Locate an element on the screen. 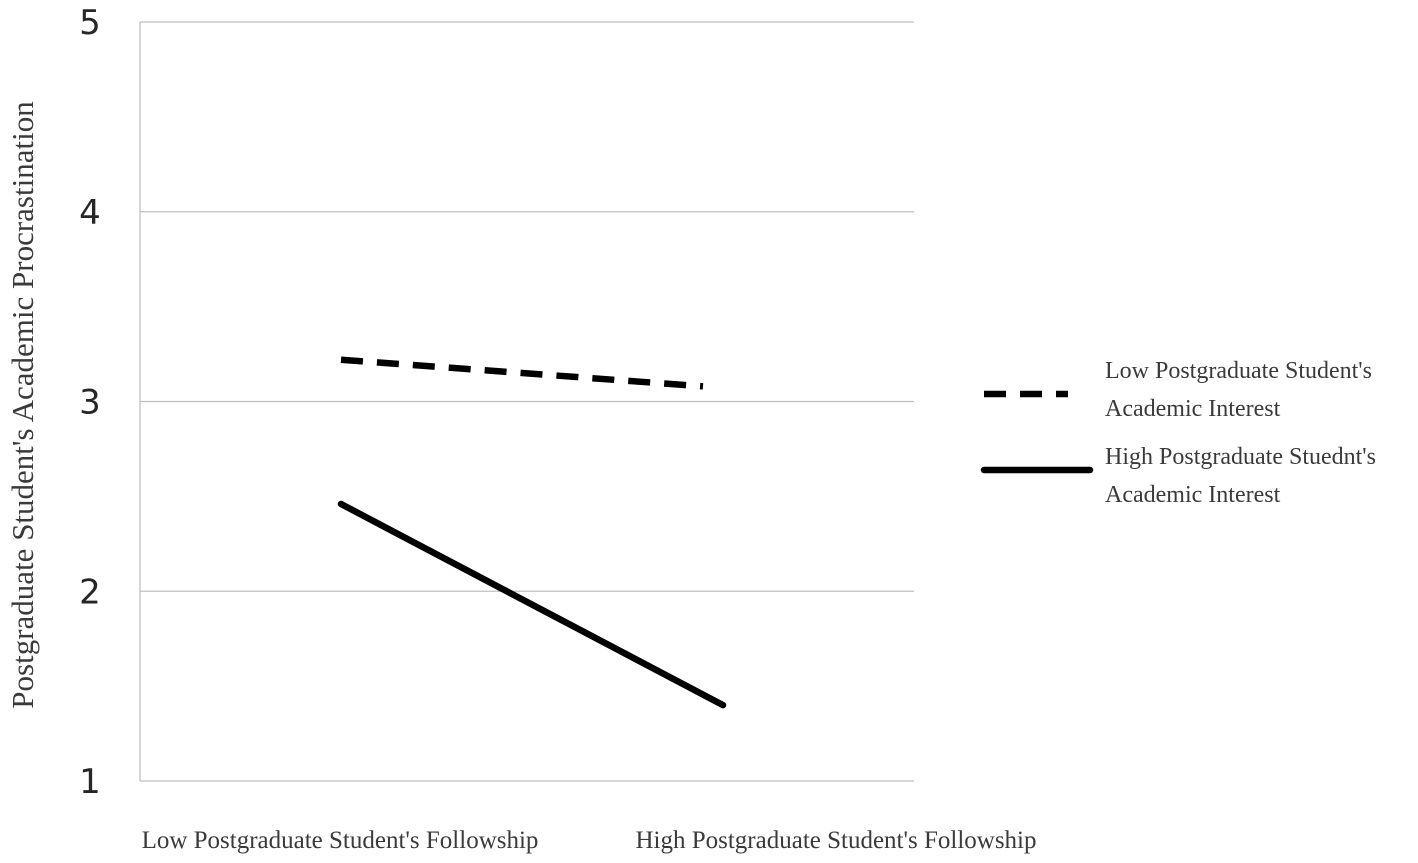 The width and height of the screenshot is (1418, 863). y-tick-label-3: 3 is located at coordinates (90, 403).